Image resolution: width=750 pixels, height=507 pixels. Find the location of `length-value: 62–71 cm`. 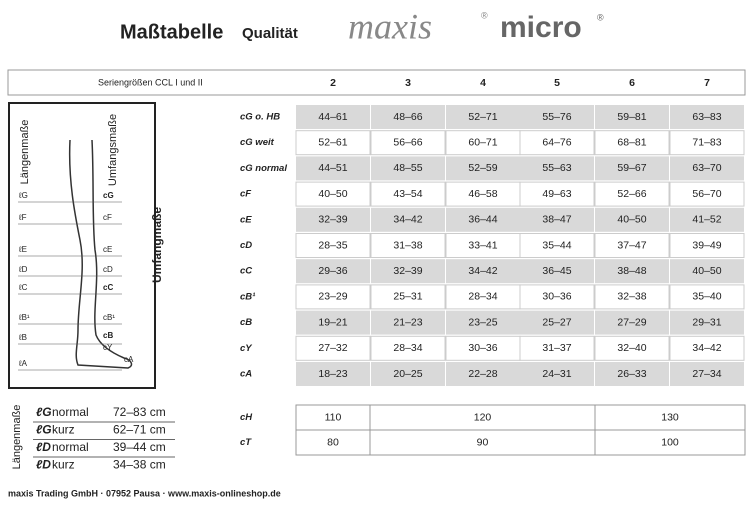

length-value: 62–71 cm is located at coordinates (139, 430).